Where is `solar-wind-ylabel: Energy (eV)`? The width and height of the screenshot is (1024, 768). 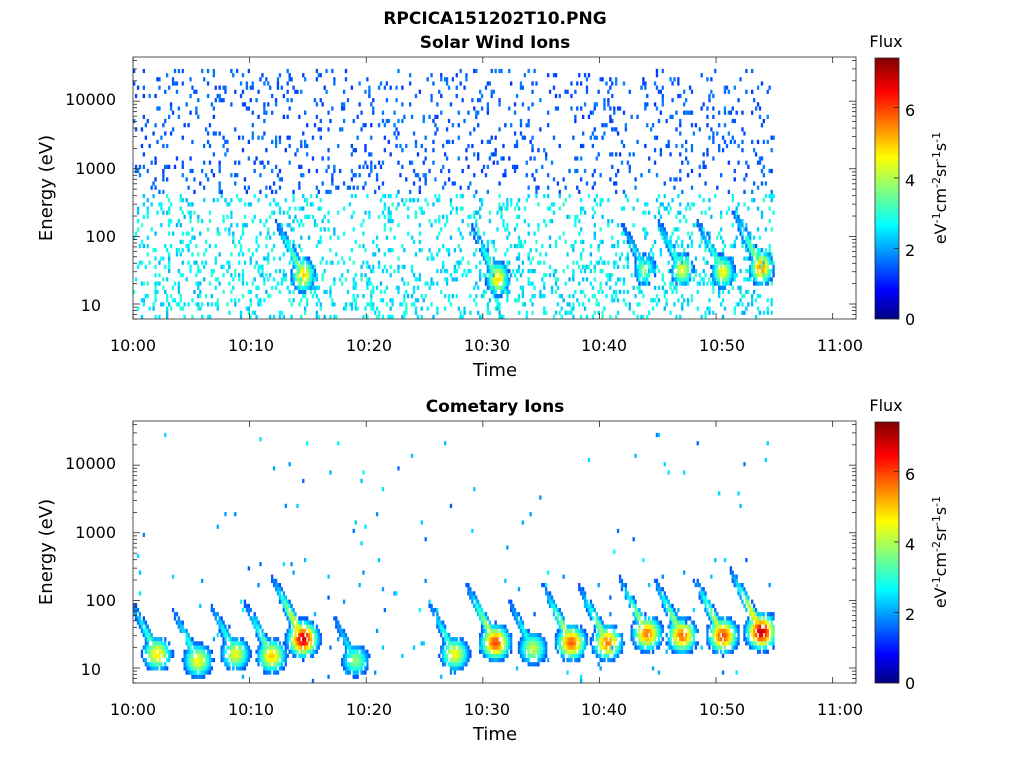 solar-wind-ylabel: Energy (eV) is located at coordinates (46, 188).